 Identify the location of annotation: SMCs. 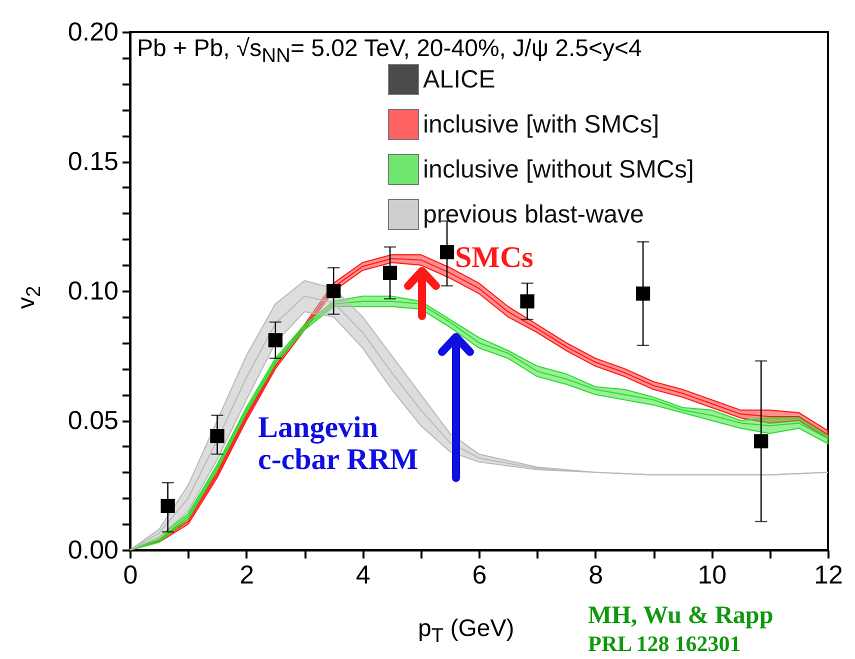
(494, 257).